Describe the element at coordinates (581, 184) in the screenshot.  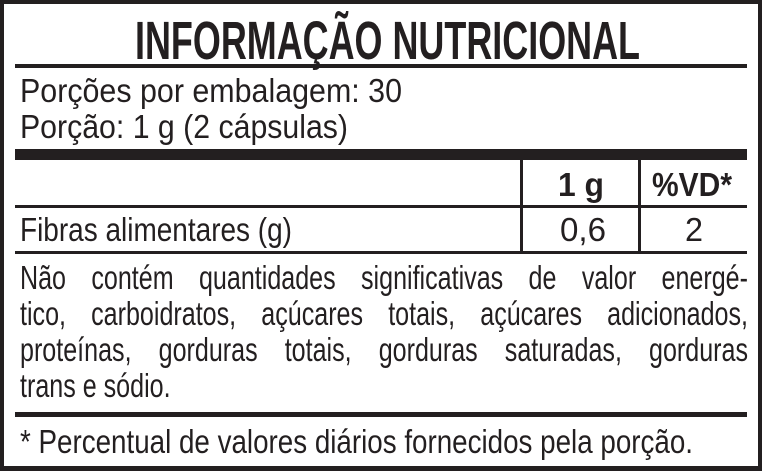
I see `header-amount: 1 g` at that location.